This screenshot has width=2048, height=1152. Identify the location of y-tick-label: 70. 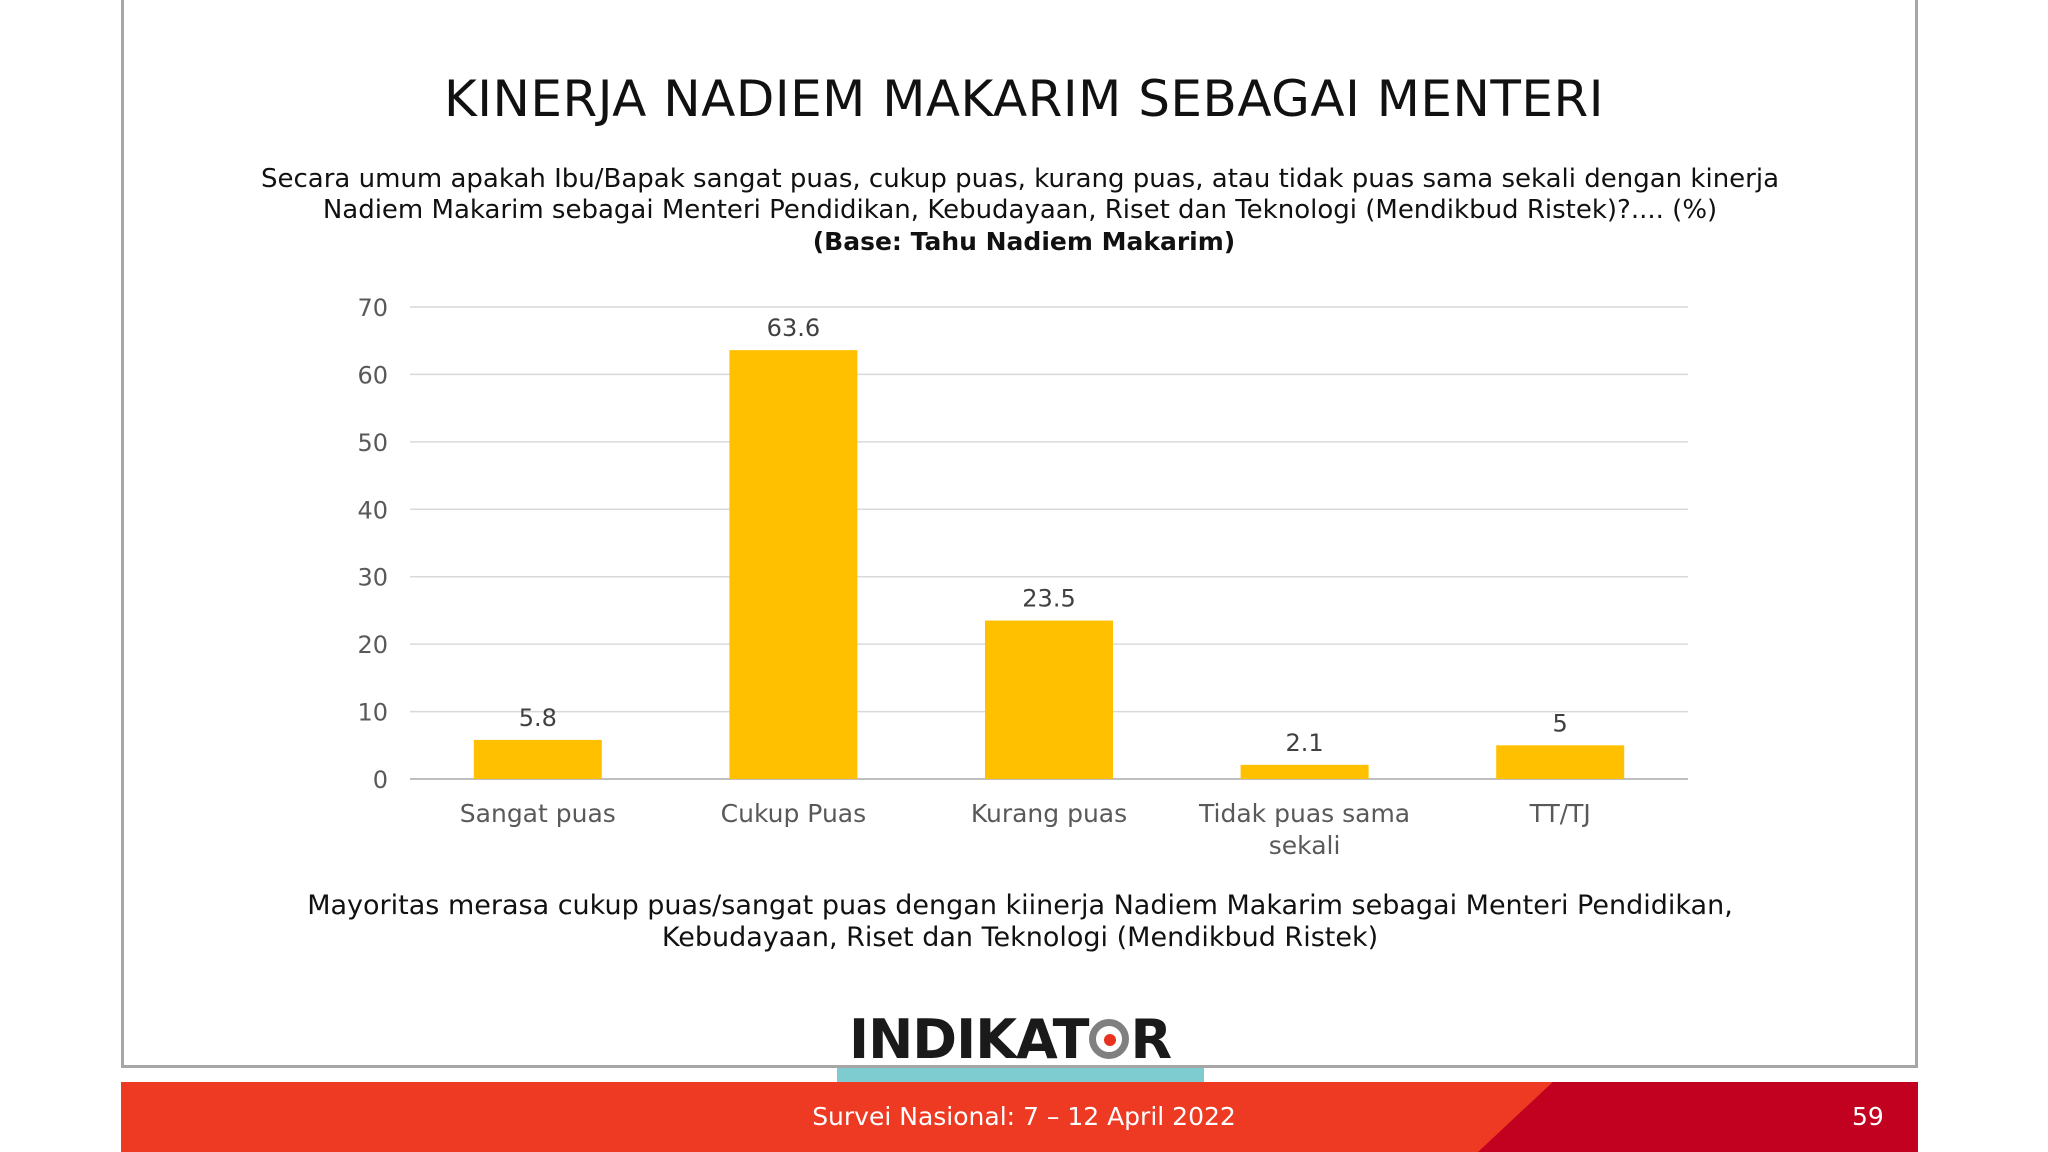
(372, 308).